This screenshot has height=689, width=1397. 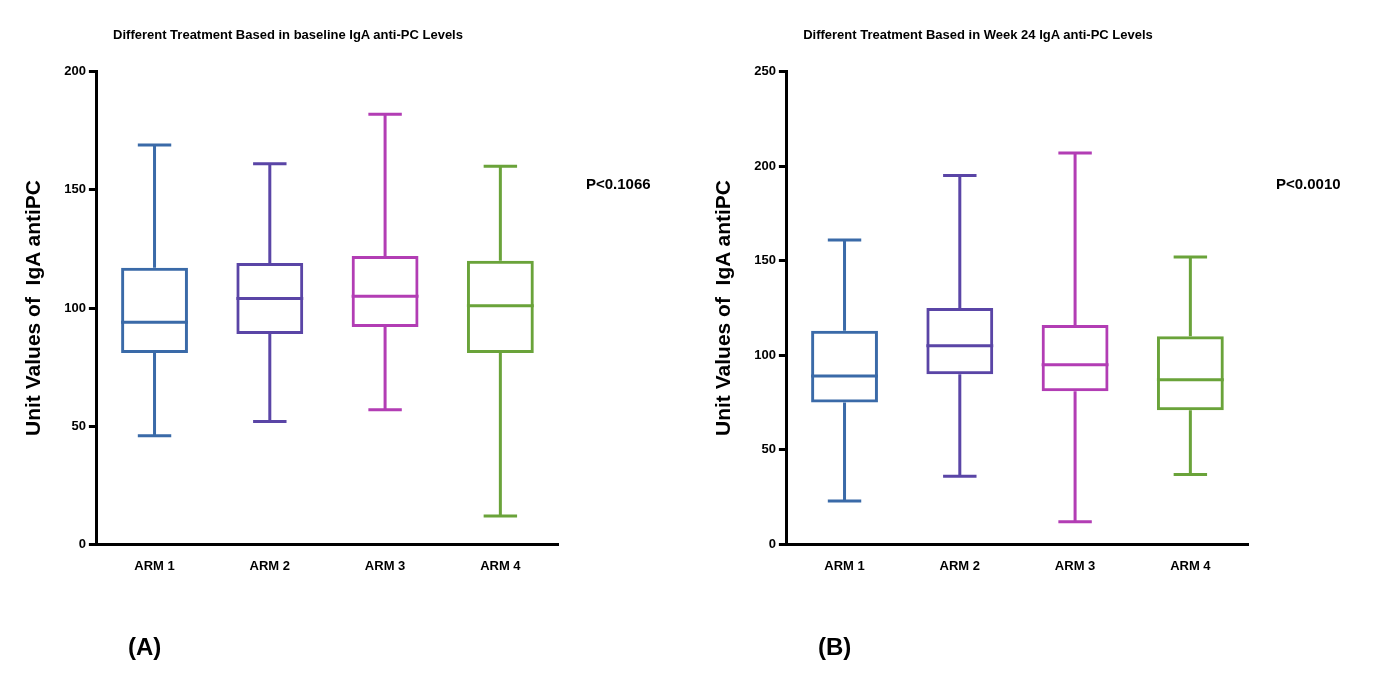 I want to click on text: (B), so click(x=835, y=646).